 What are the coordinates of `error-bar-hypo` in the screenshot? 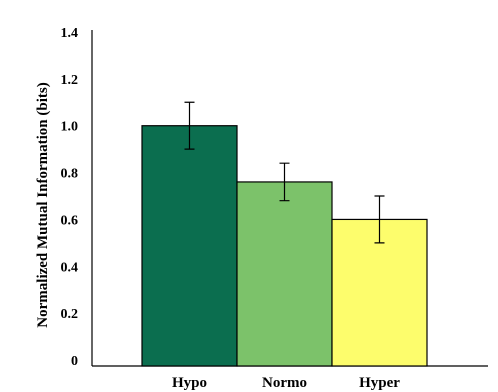 It's located at (189, 125).